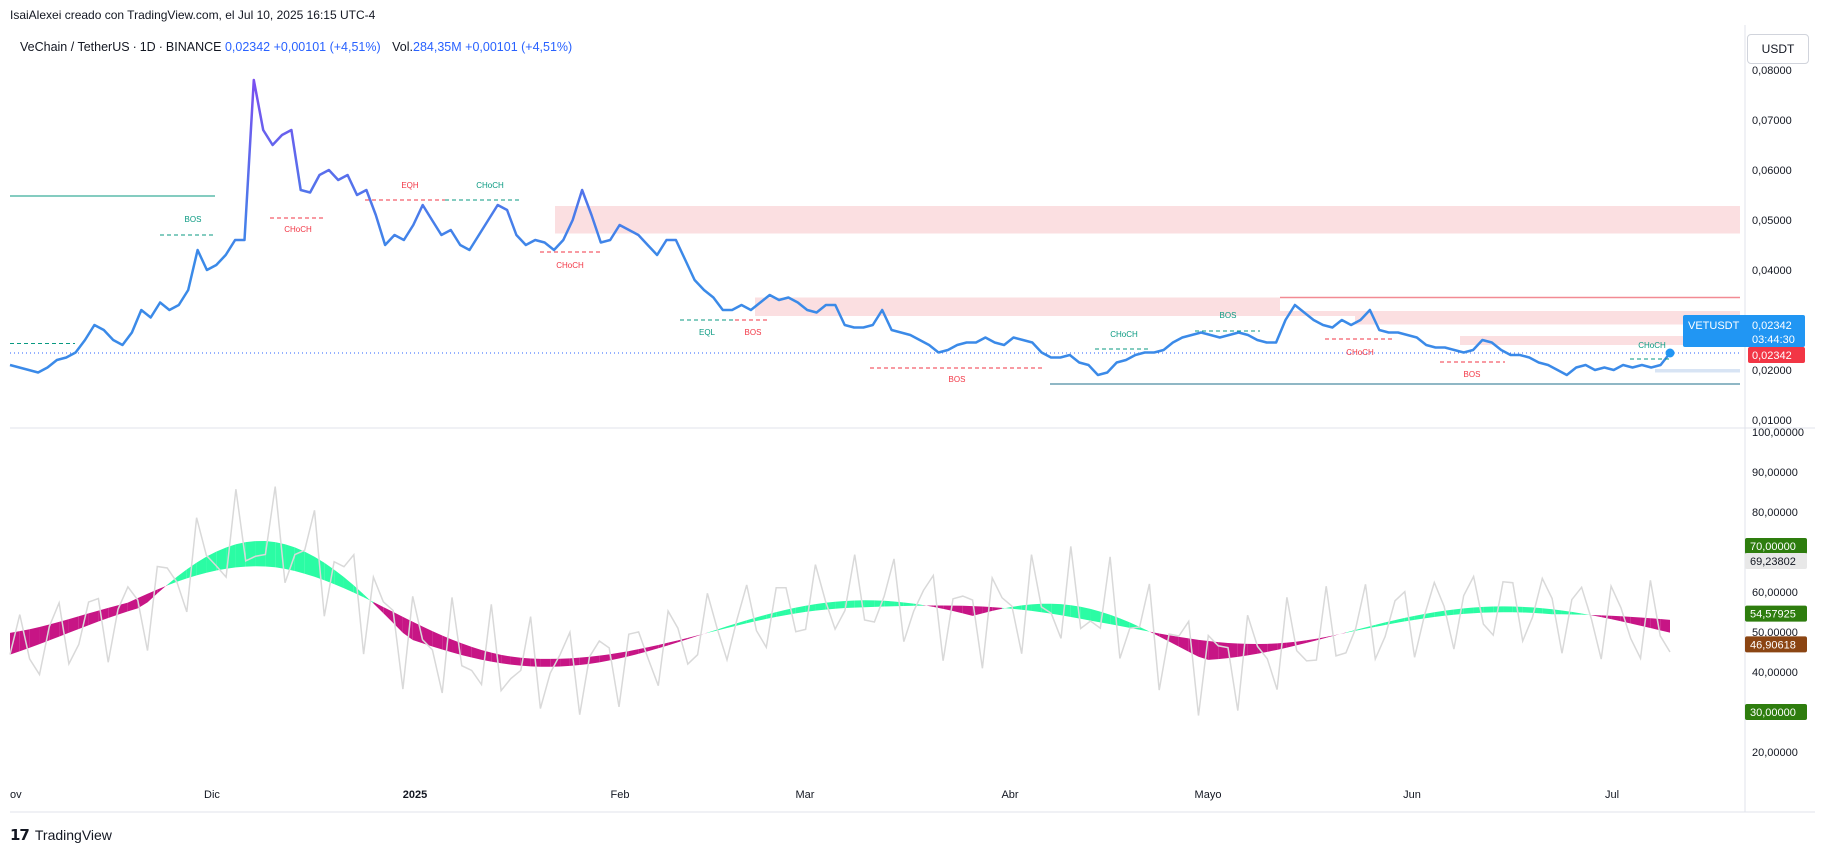 The image size is (1825, 853). I want to click on time-tick-label: ov, so click(16, 795).